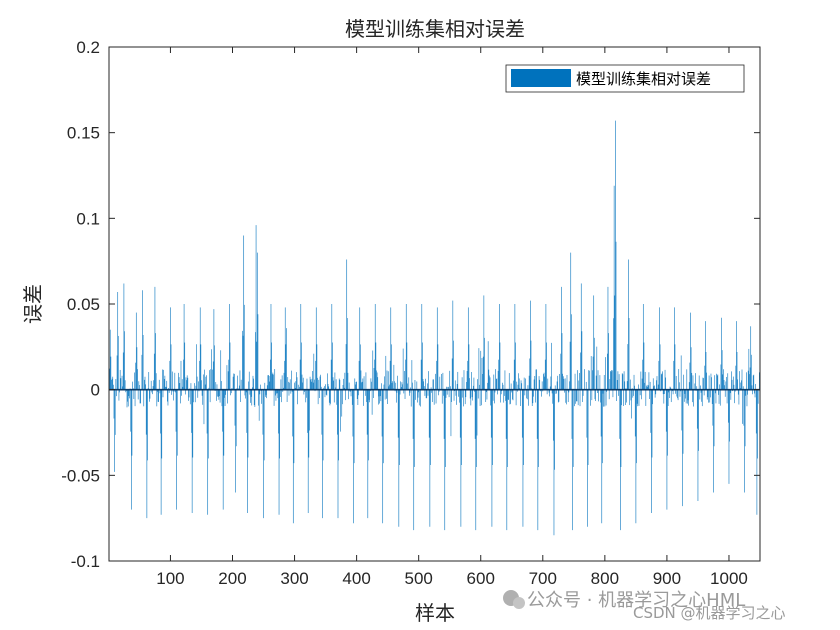 The image size is (840, 630). What do you see at coordinates (83, 133) in the screenshot?
I see `y-tick-label: 0.15` at bounding box center [83, 133].